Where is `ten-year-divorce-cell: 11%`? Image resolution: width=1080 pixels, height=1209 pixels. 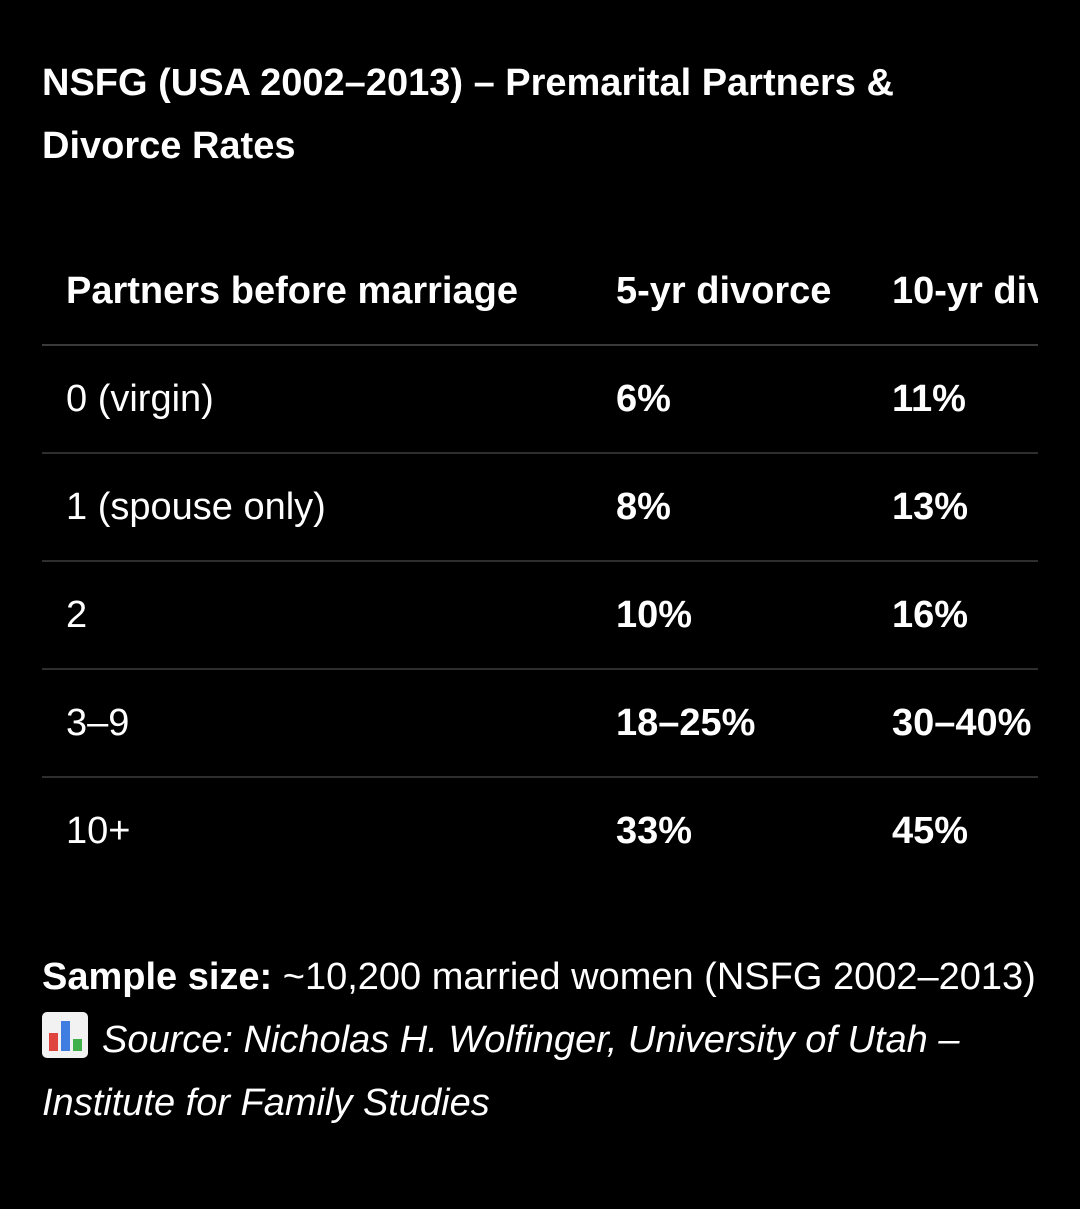
ten-year-divorce-cell: 11% is located at coordinates (953, 399).